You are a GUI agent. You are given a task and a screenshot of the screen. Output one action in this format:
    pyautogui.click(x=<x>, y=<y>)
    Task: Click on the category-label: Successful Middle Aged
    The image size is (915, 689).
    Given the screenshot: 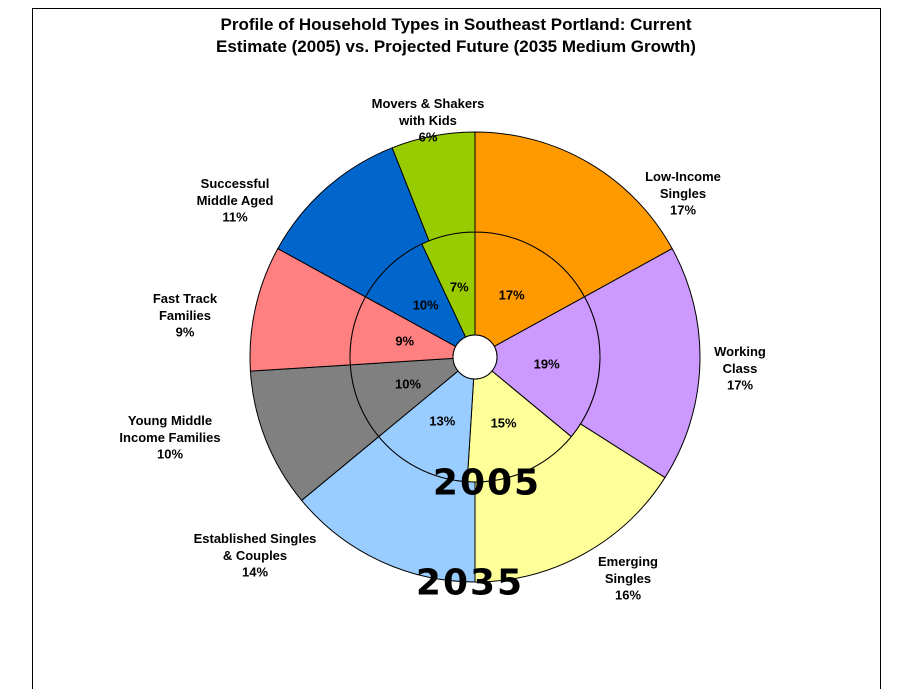 What is the action you would take?
    pyautogui.click(x=235, y=192)
    